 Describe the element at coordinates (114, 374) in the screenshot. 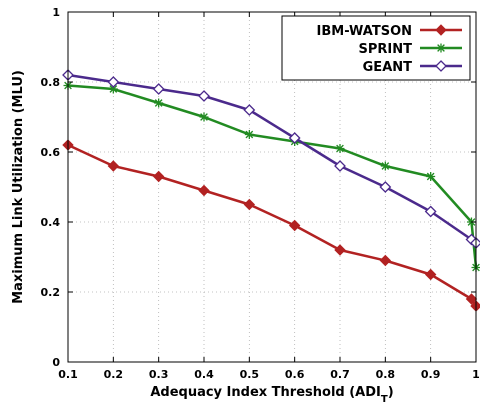

I see `x-tick-label: 0.2` at that location.